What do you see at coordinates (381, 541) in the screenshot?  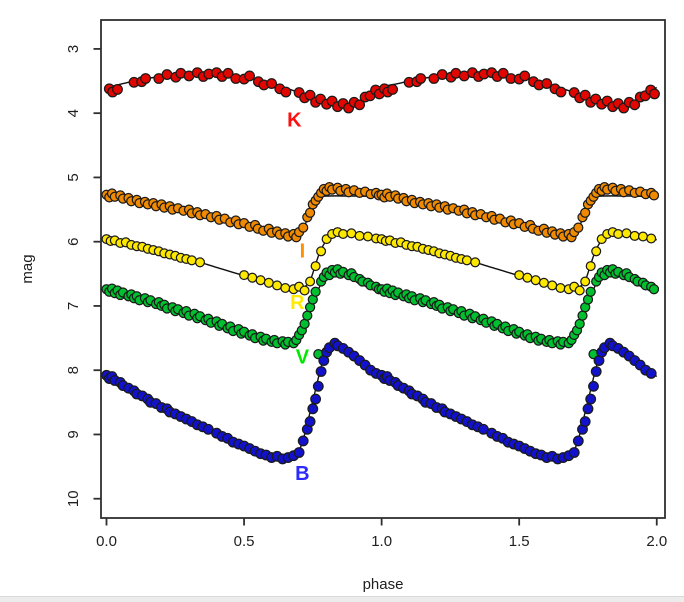 I see `x-axis-tick-label: 1.0` at bounding box center [381, 541].